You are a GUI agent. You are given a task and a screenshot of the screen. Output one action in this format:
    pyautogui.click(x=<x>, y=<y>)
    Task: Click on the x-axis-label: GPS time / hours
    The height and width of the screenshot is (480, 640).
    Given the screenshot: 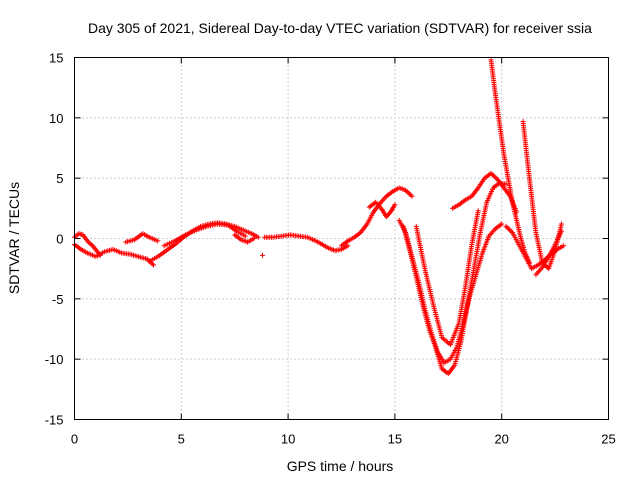 What is the action you would take?
    pyautogui.click(x=340, y=466)
    